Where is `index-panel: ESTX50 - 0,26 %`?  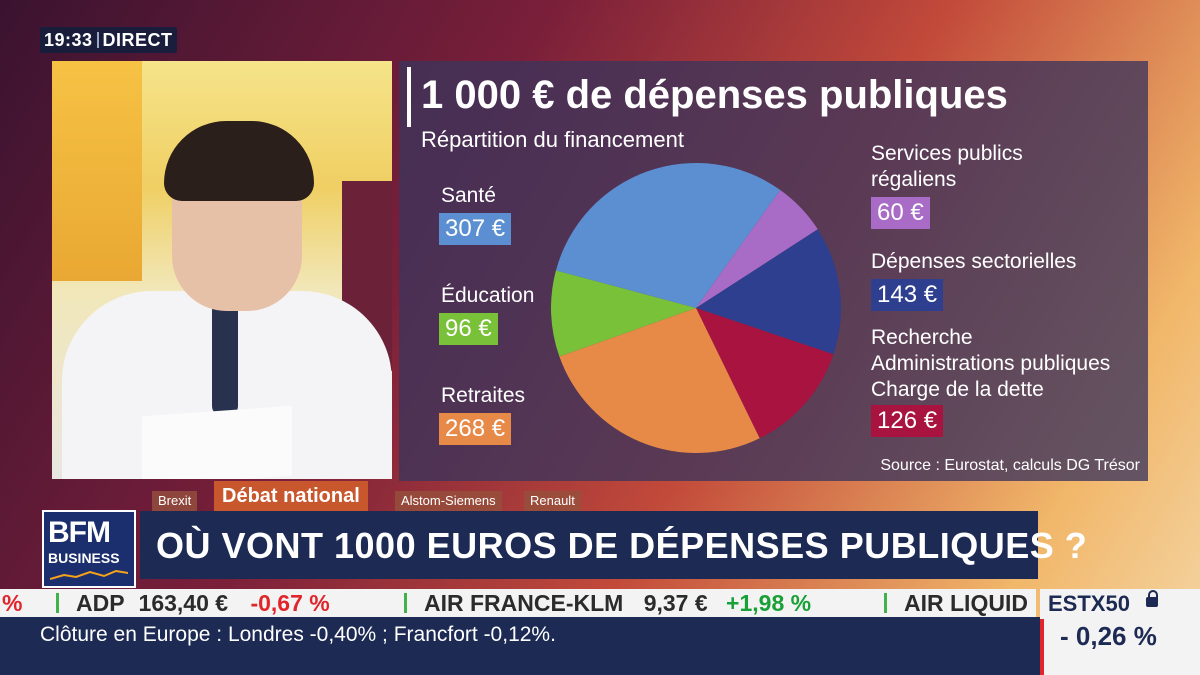
index-panel: ESTX50 - 0,26 % is located at coordinates (1120, 632).